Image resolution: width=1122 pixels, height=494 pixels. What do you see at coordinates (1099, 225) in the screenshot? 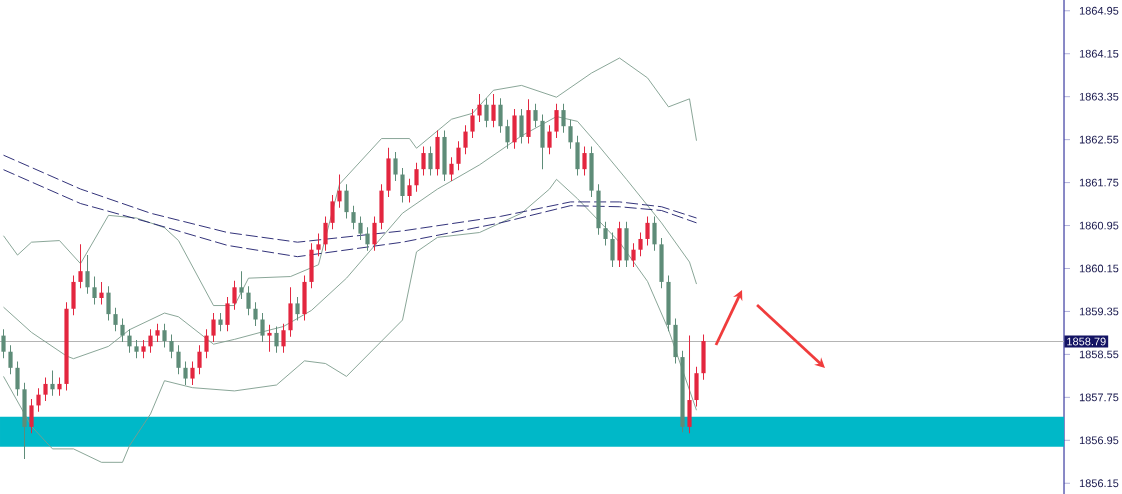
I see `y-tick-label: 1860.95` at bounding box center [1099, 225].